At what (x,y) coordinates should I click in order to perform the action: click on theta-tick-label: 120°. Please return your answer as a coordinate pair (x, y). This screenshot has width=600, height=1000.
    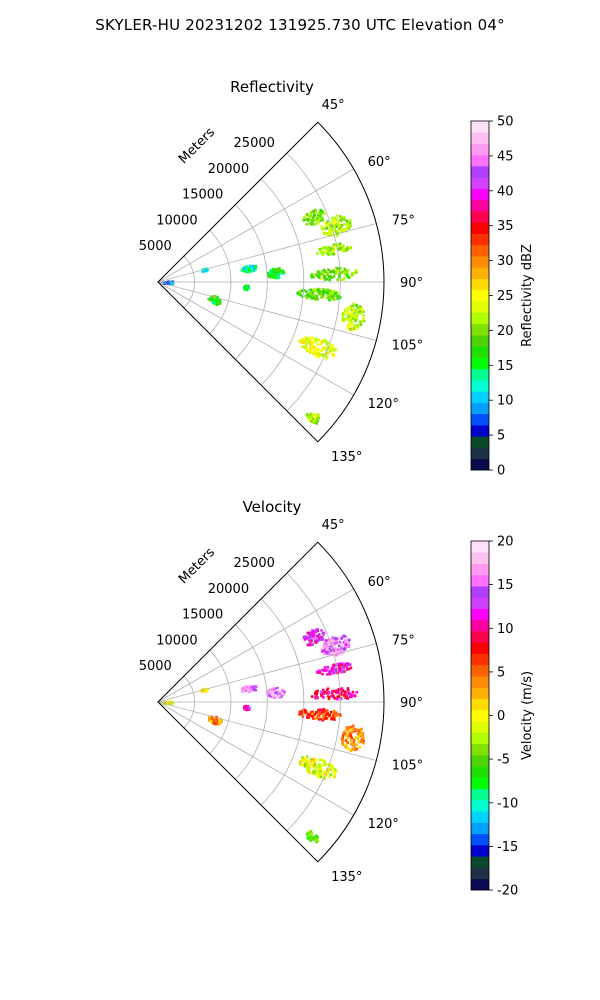
    Looking at the image, I should click on (383, 404).